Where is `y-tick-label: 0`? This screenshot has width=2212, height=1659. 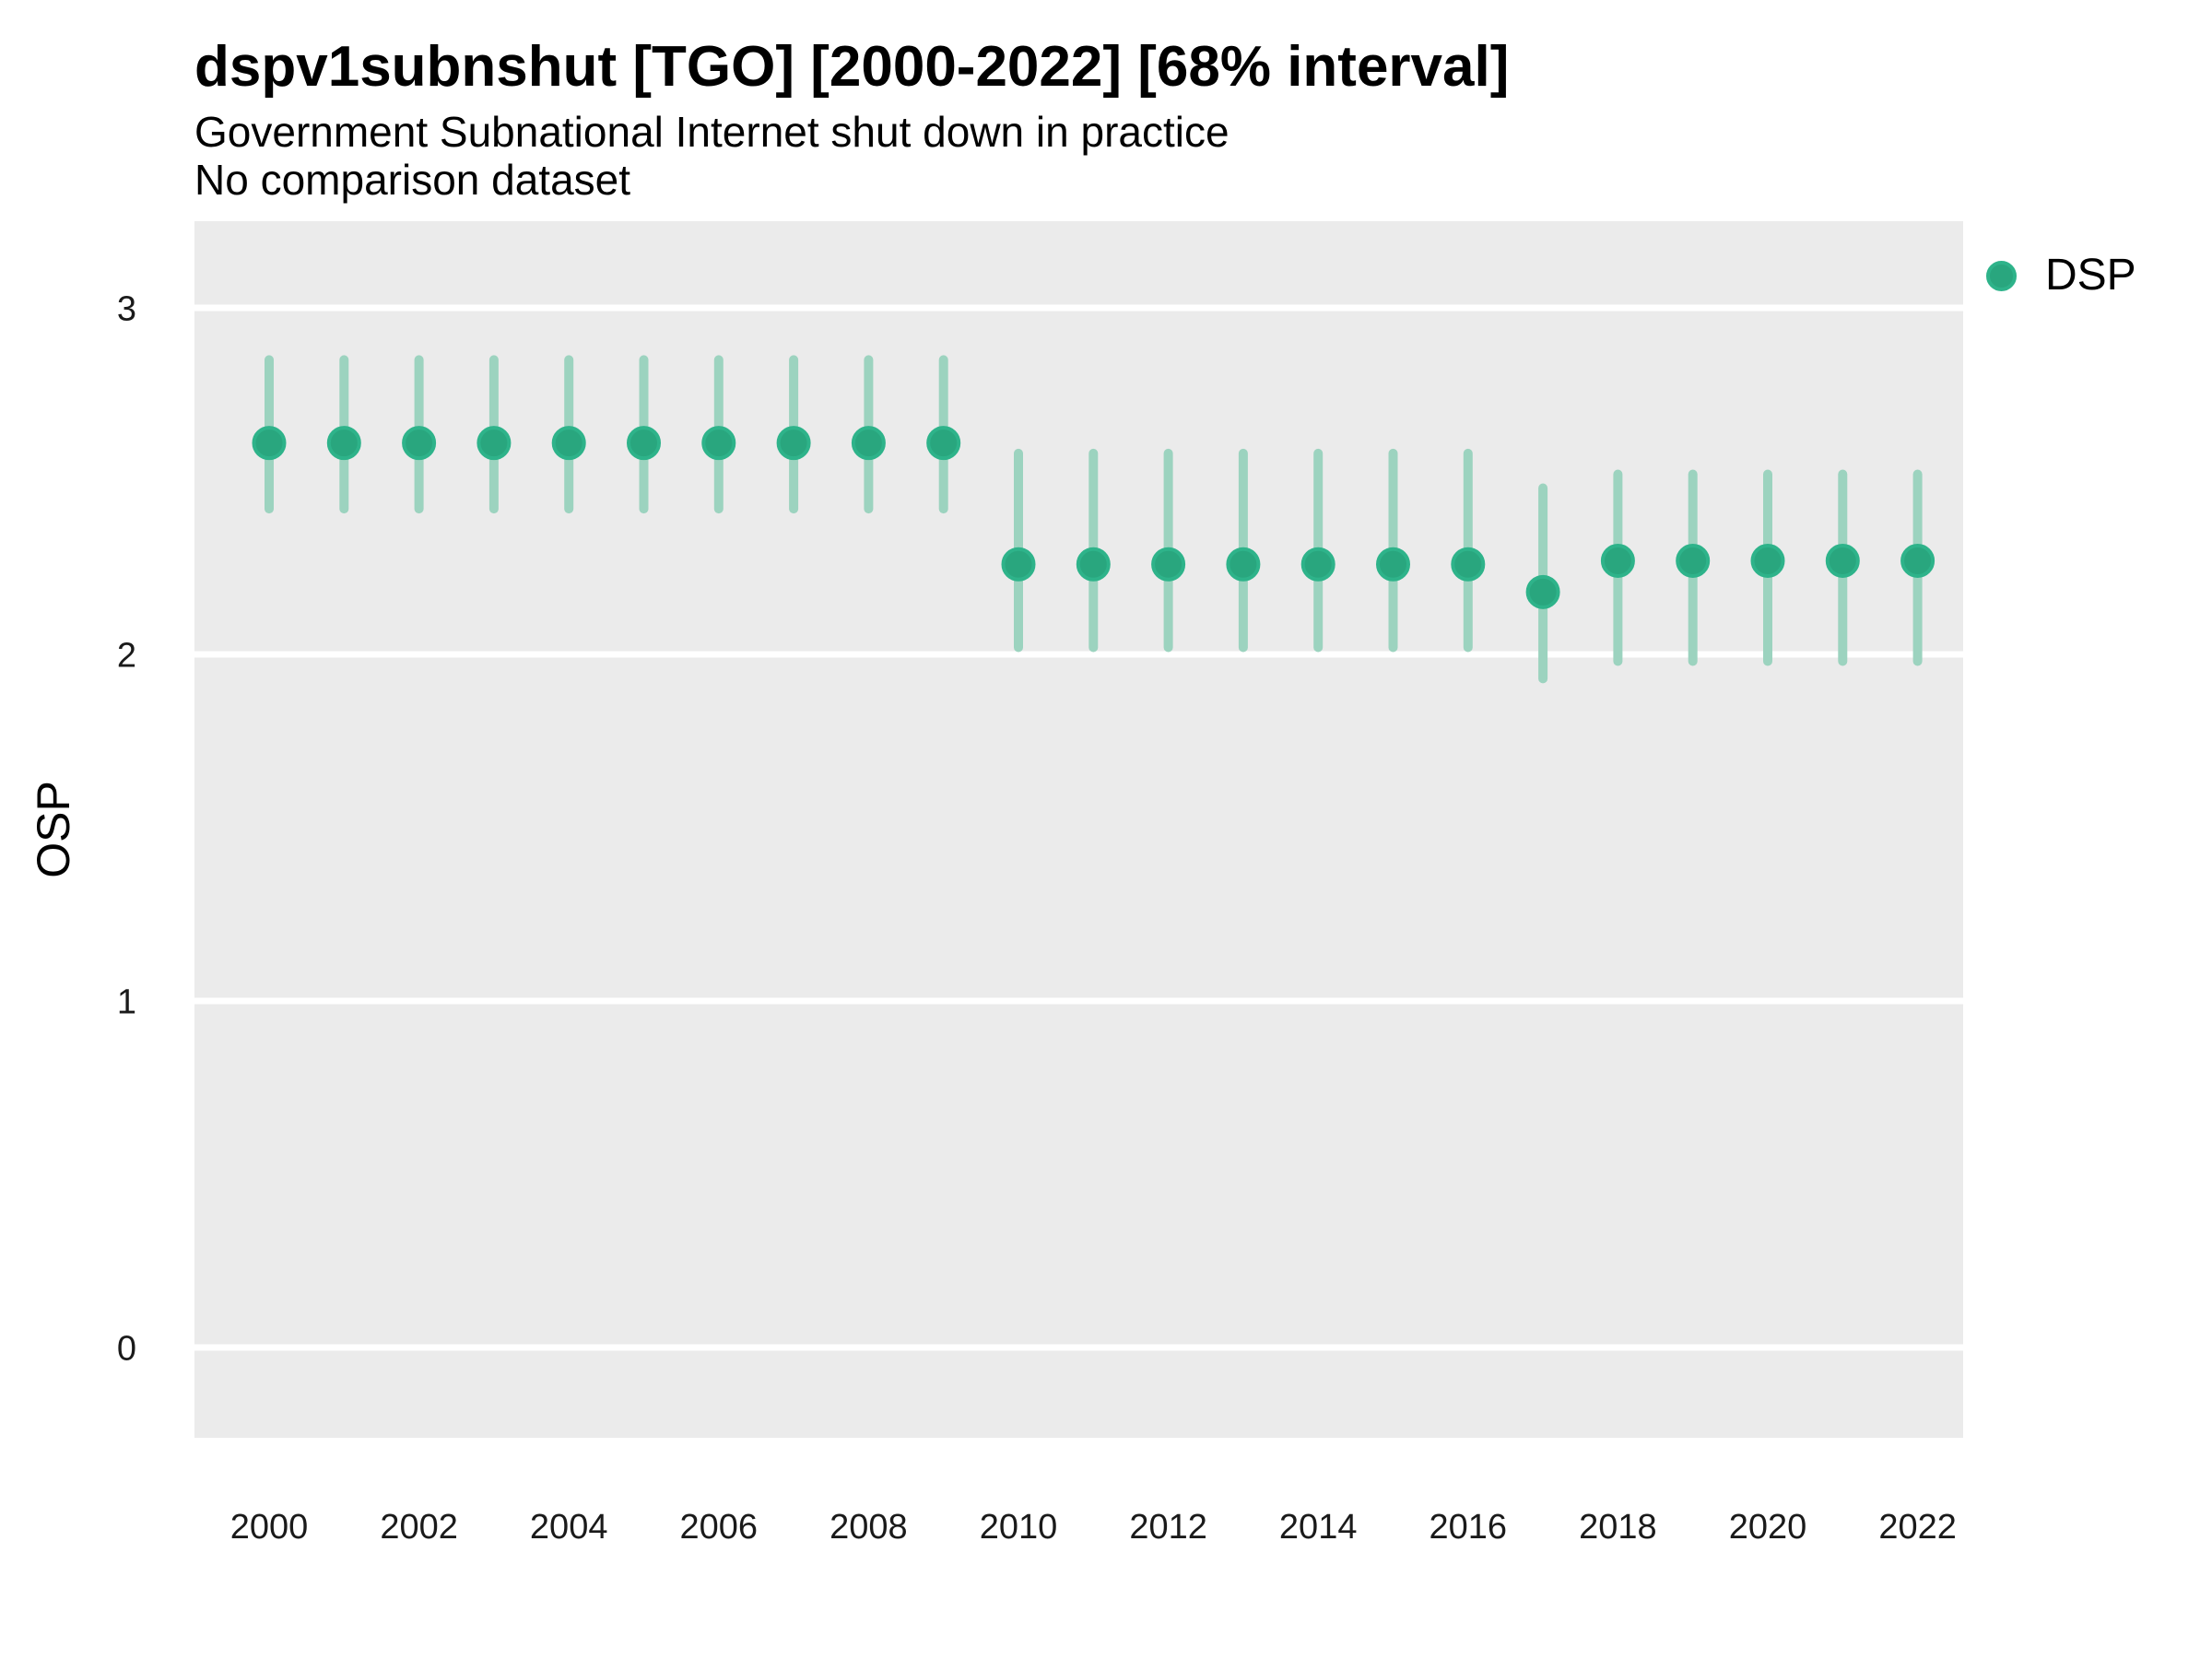
y-tick-label: 0 is located at coordinates (126, 1348).